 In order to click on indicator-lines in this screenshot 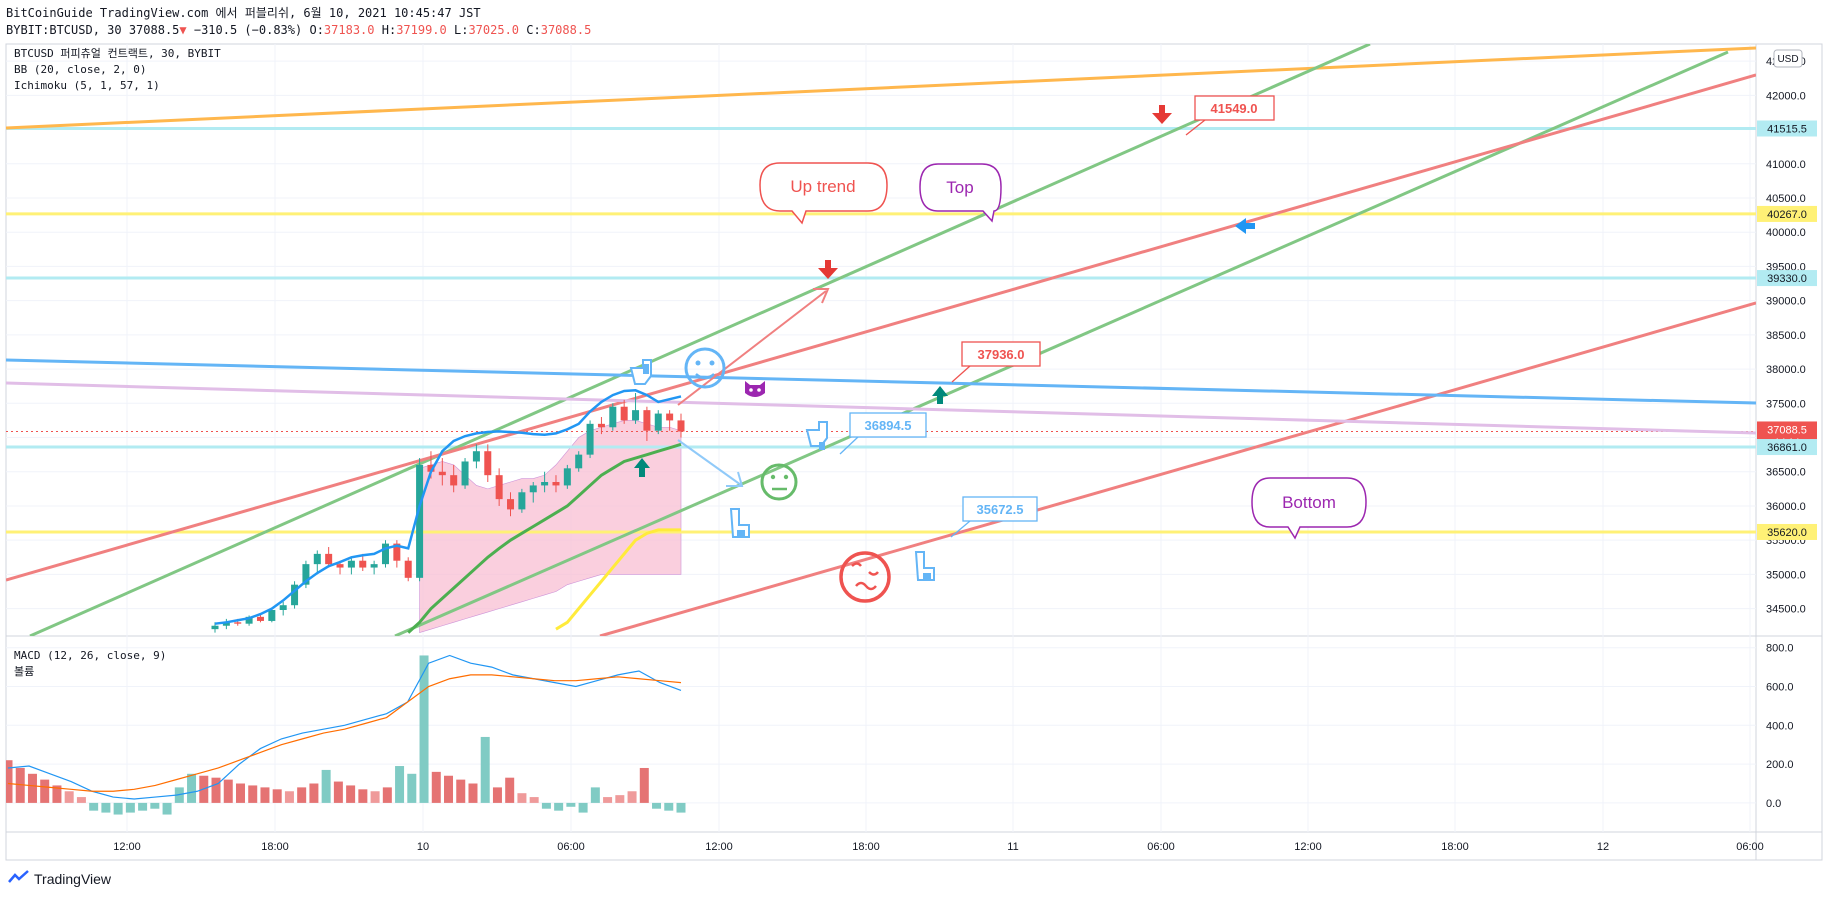, I will do `click(448, 511)`.